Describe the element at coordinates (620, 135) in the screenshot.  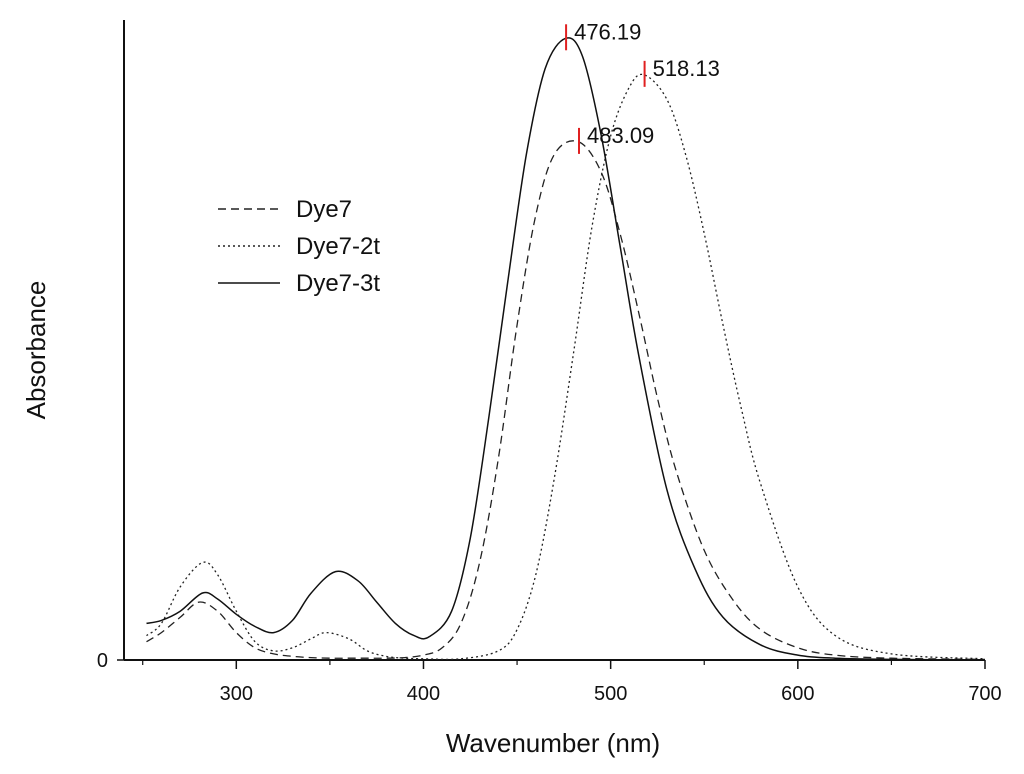
I see `peak-label: 483.09` at that location.